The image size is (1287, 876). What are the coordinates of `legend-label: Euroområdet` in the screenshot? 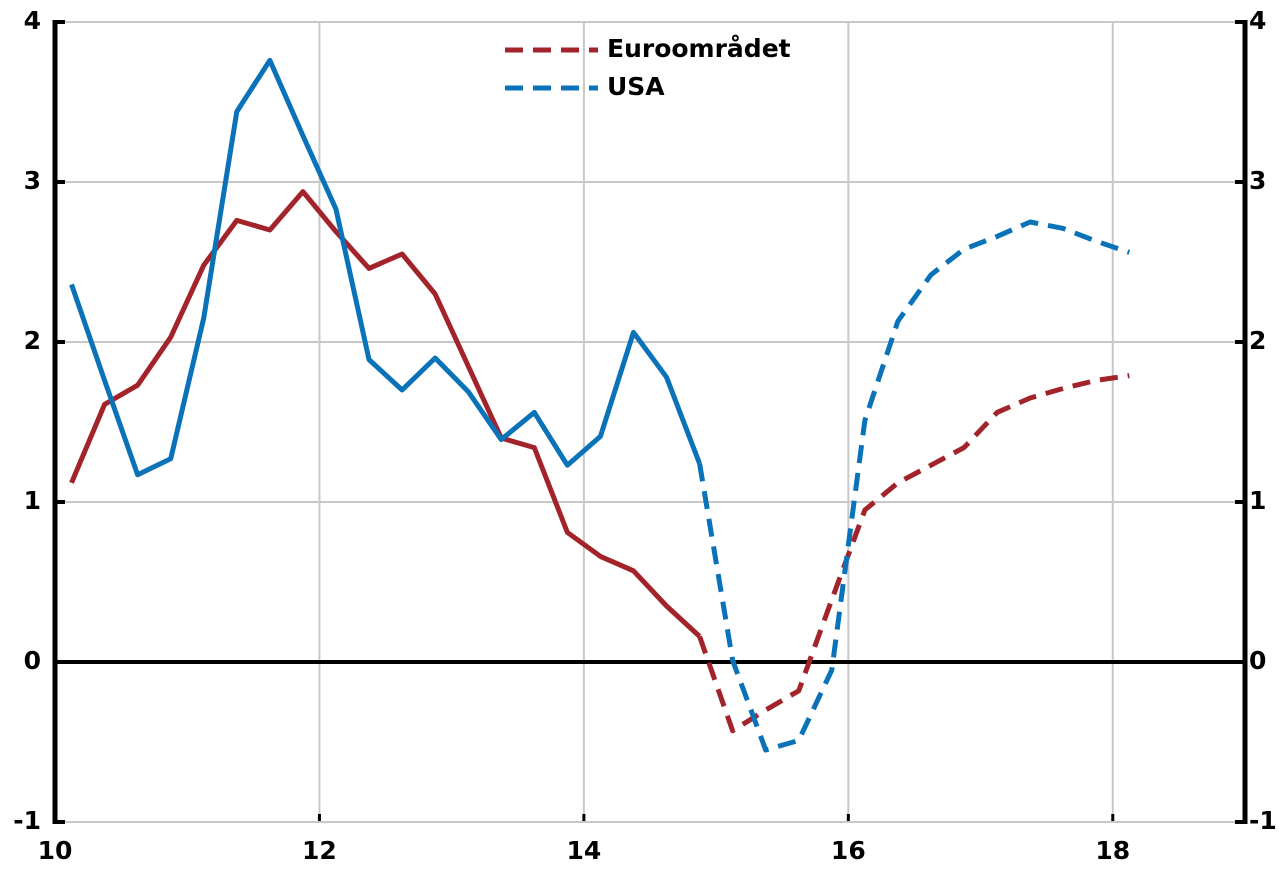 It's located at (699, 48).